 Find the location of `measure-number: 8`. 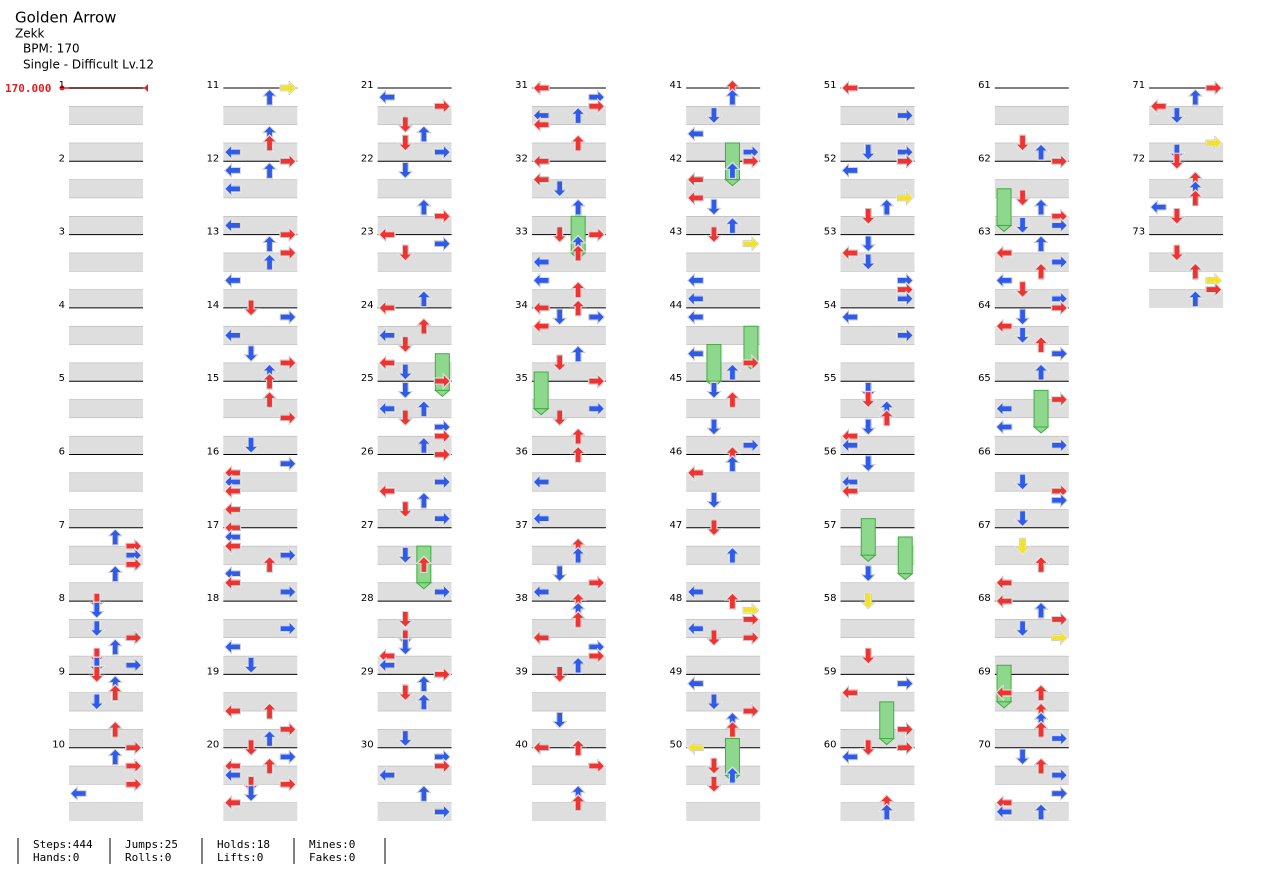

measure-number: 8 is located at coordinates (62, 598).